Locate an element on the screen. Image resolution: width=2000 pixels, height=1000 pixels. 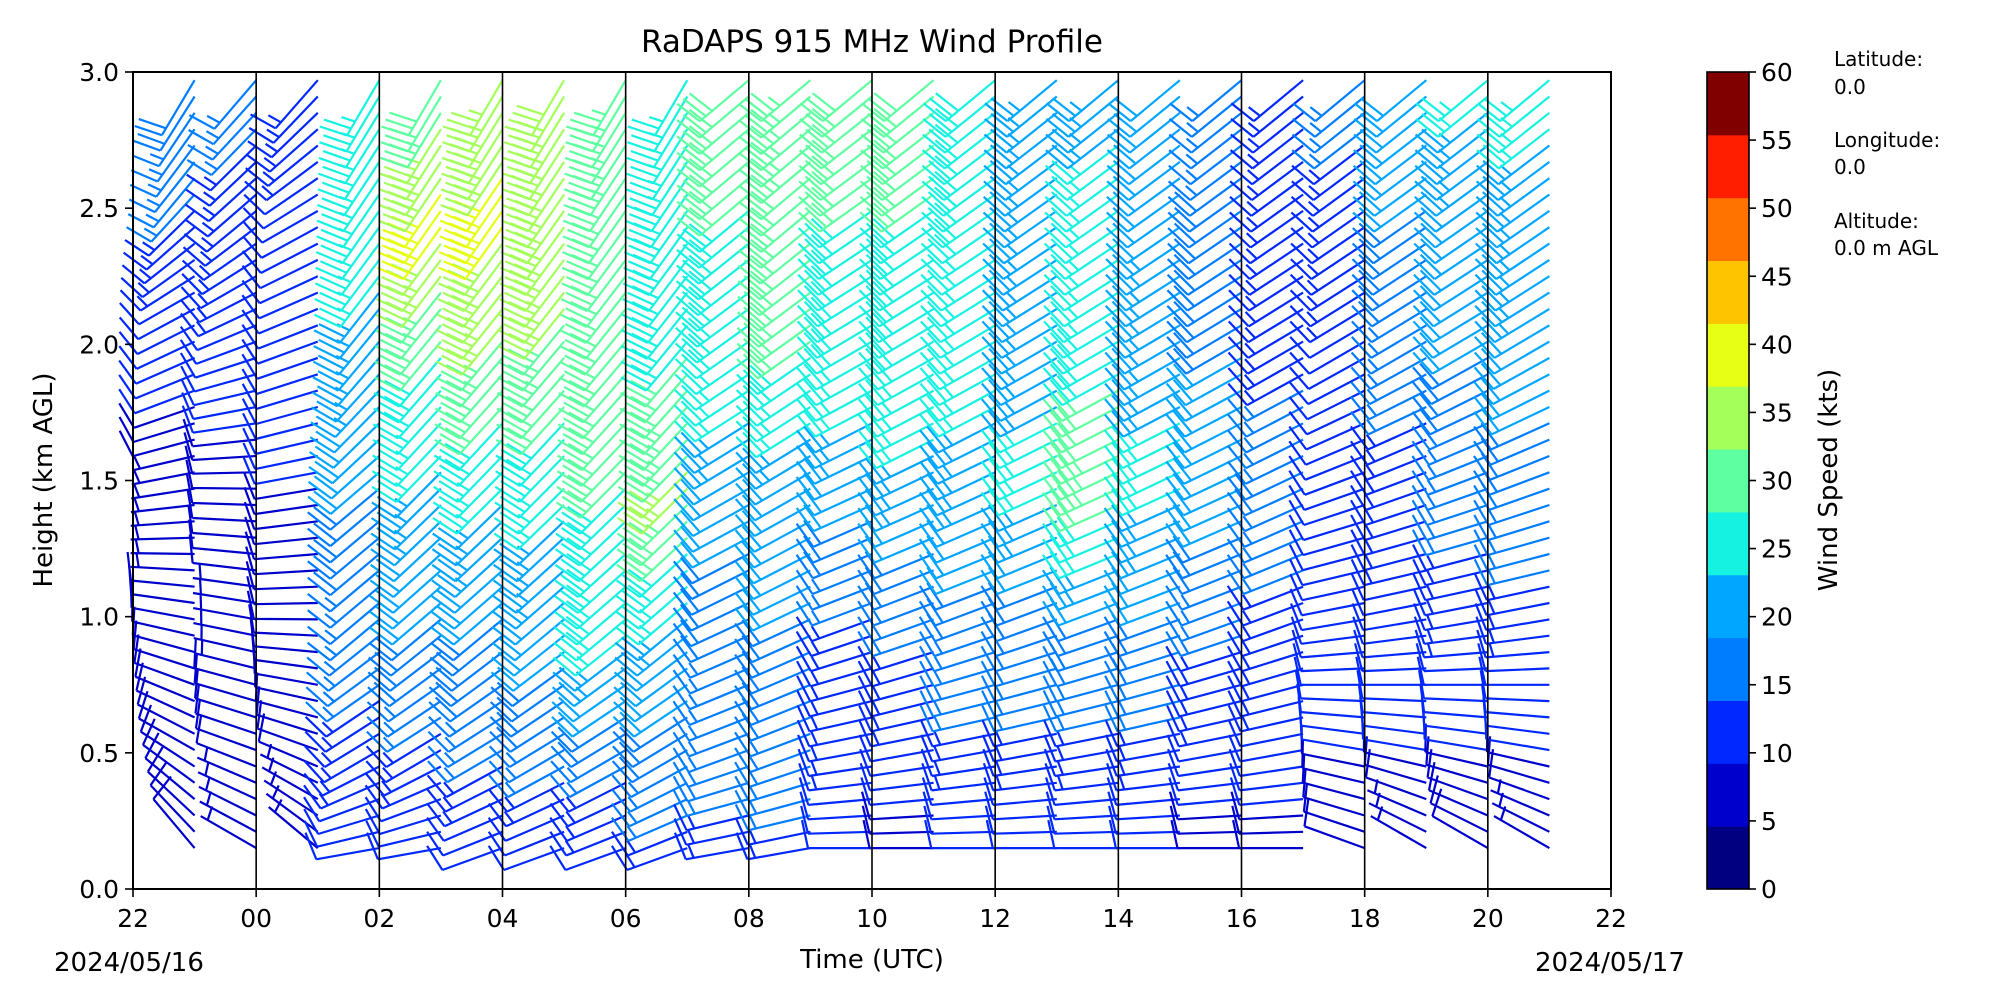
barb-column is located at coordinates (1388, 464).